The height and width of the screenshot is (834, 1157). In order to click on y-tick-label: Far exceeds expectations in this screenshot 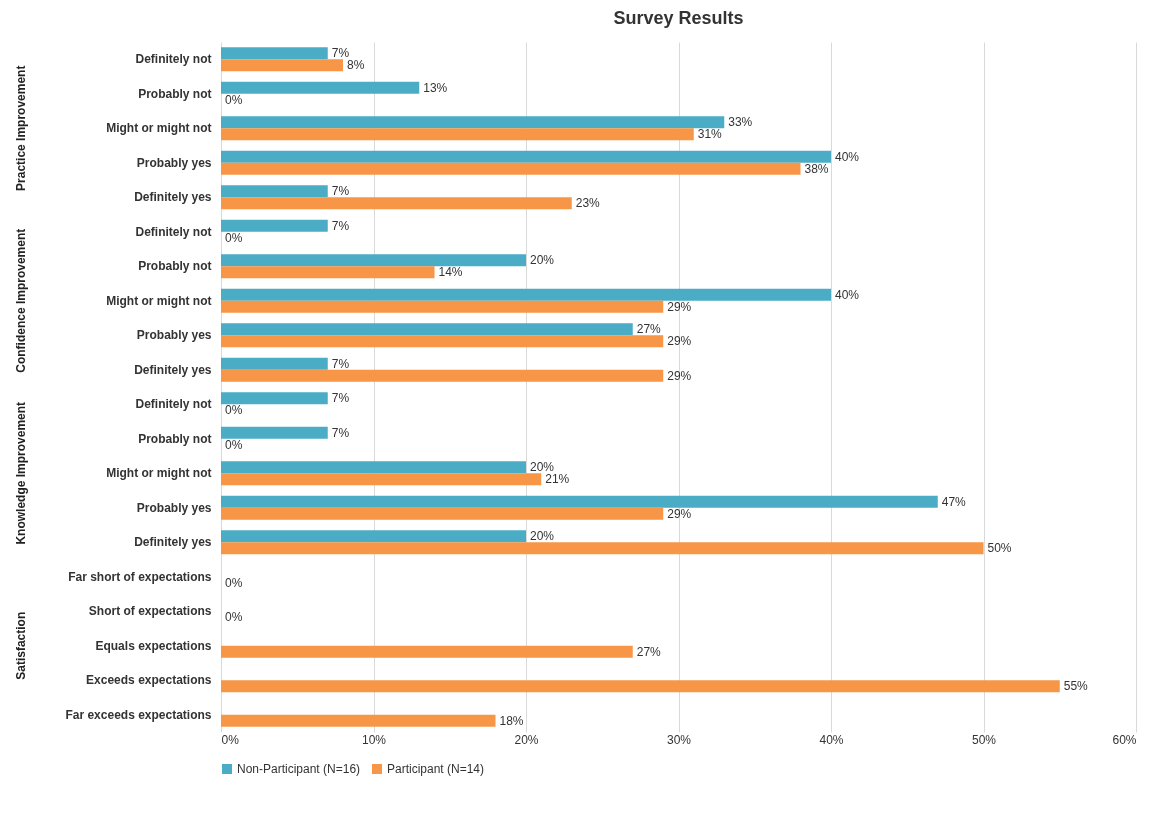, I will do `click(138, 714)`.